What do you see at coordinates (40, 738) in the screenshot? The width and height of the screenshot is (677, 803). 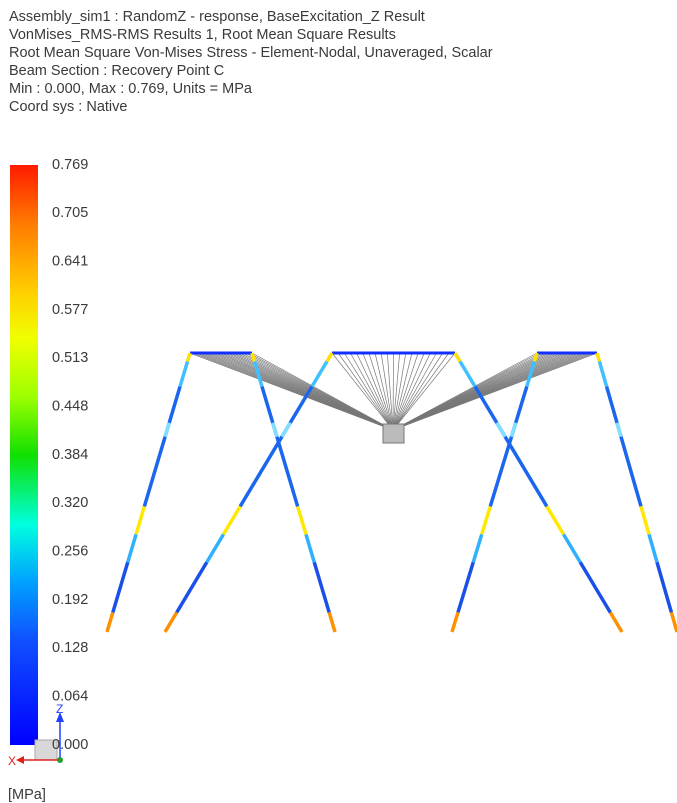 I see `triad` at bounding box center [40, 738].